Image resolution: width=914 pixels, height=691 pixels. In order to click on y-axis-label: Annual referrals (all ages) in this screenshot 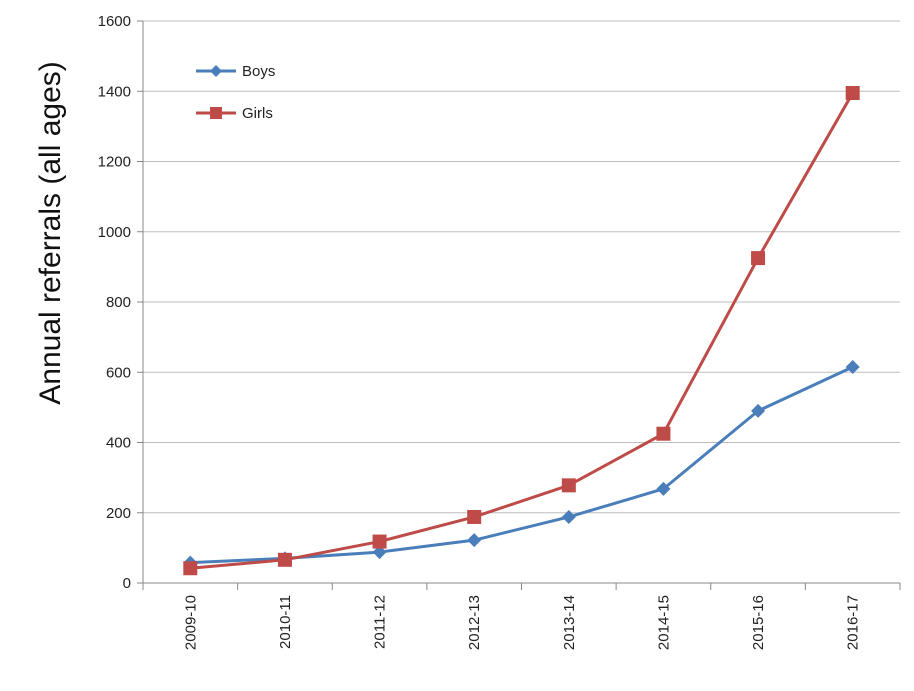, I will do `click(50, 233)`.